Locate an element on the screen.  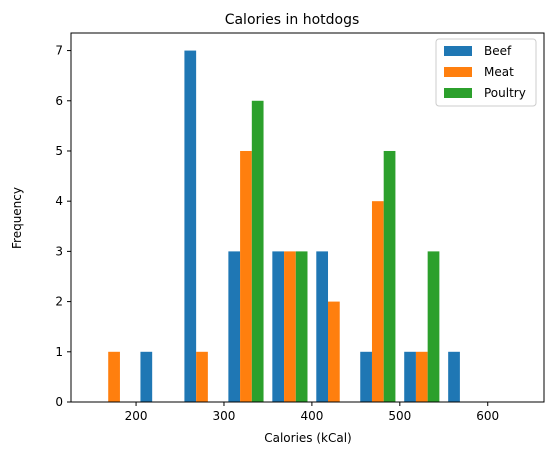
legend-swatch-poultry is located at coordinates (458, 93).